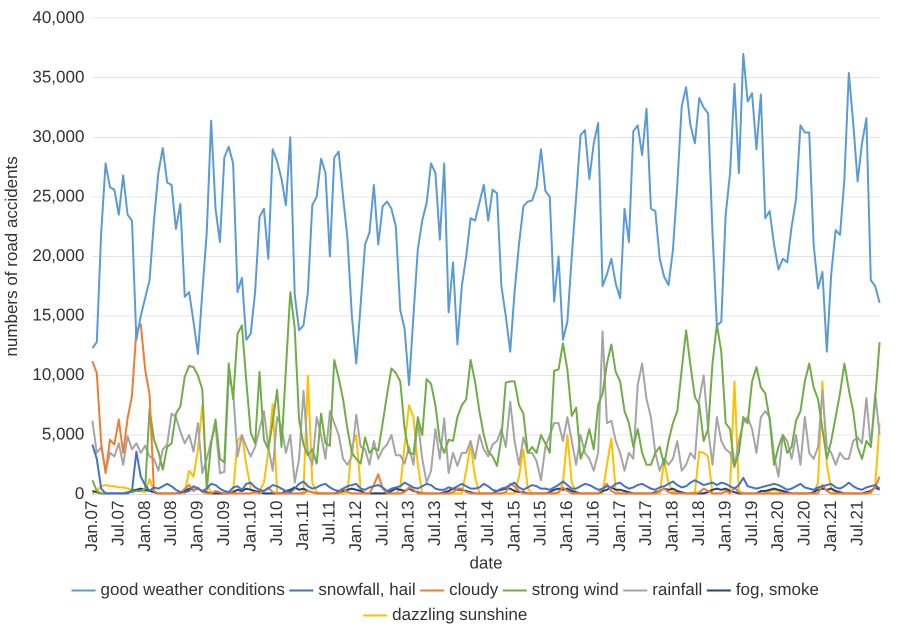 Image resolution: width=902 pixels, height=634 pixels. What do you see at coordinates (751, 523) in the screenshot?
I see `x-tick-label: Jul.19` at bounding box center [751, 523].